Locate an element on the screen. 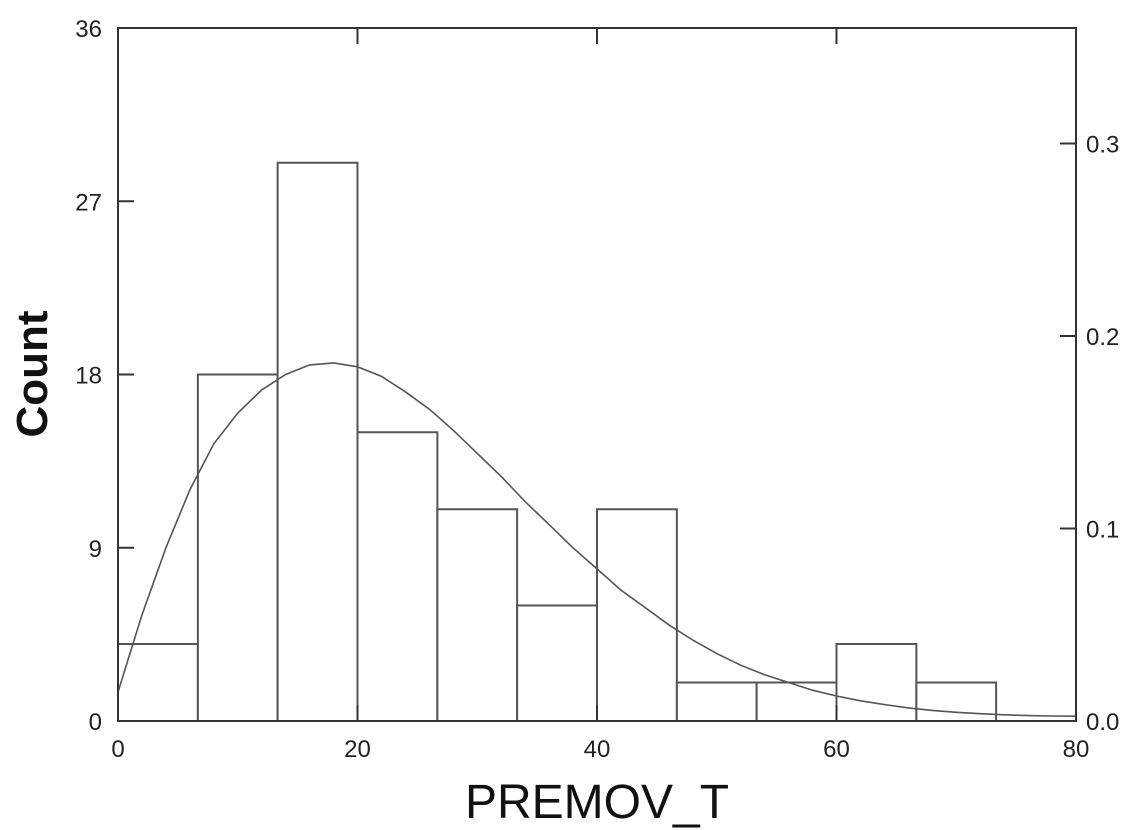  y-tick-label-0: 0 is located at coordinates (95, 722).